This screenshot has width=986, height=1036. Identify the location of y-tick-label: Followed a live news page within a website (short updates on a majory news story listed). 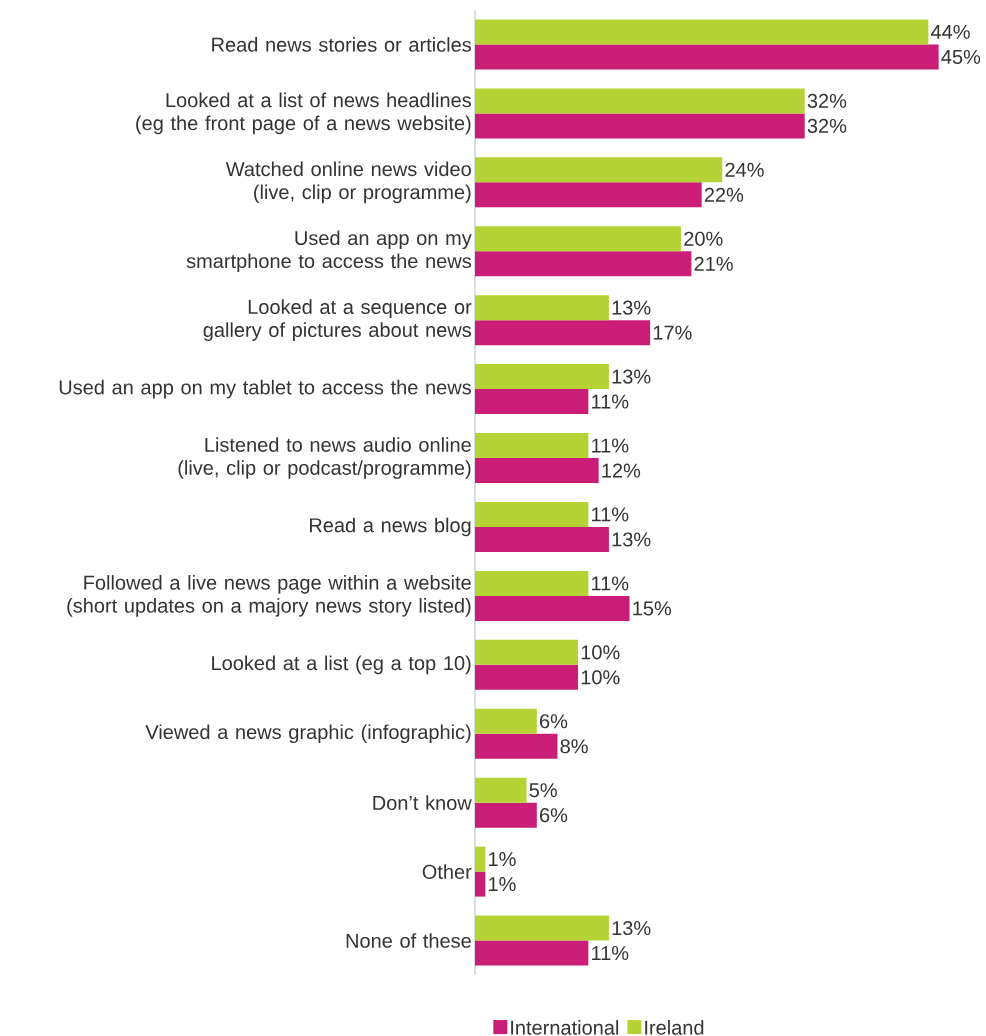
(269, 596).